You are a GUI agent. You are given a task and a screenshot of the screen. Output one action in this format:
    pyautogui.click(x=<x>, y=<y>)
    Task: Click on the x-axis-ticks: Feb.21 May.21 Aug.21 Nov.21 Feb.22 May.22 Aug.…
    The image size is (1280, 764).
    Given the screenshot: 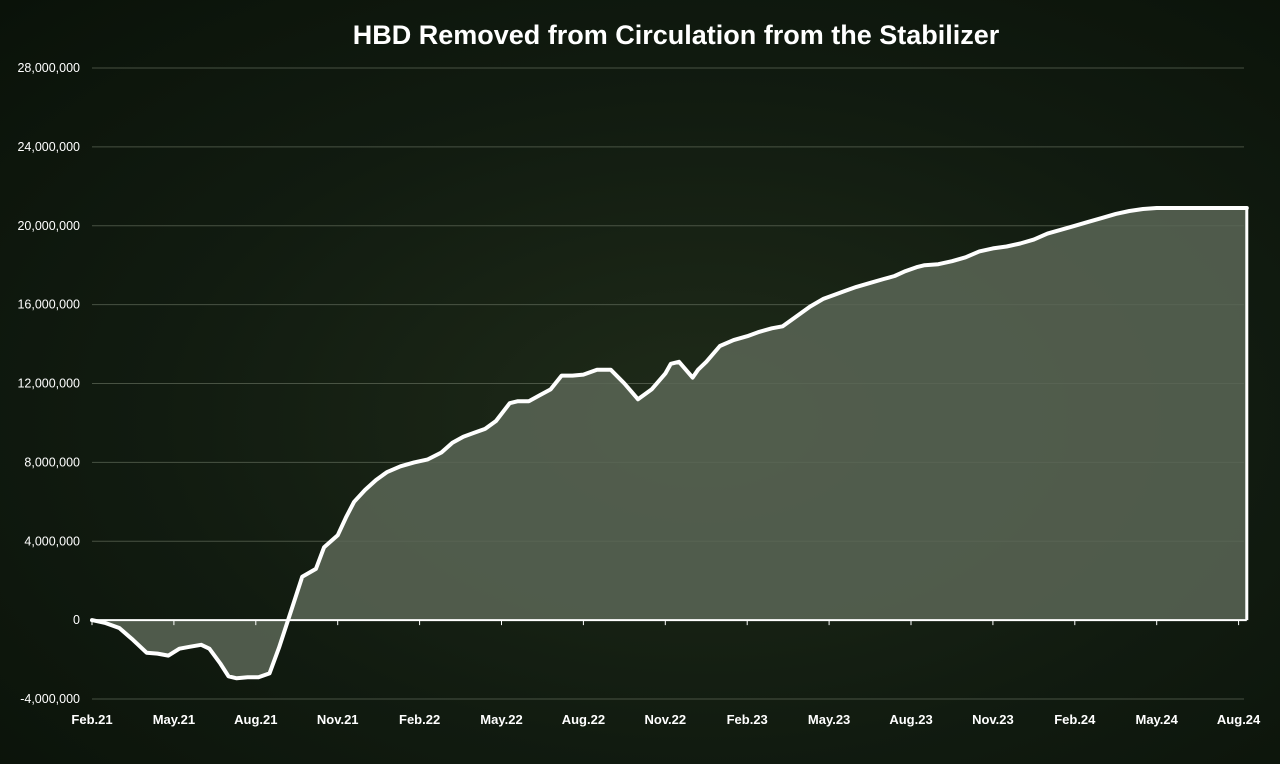 What is the action you would take?
    pyautogui.click(x=666, y=673)
    